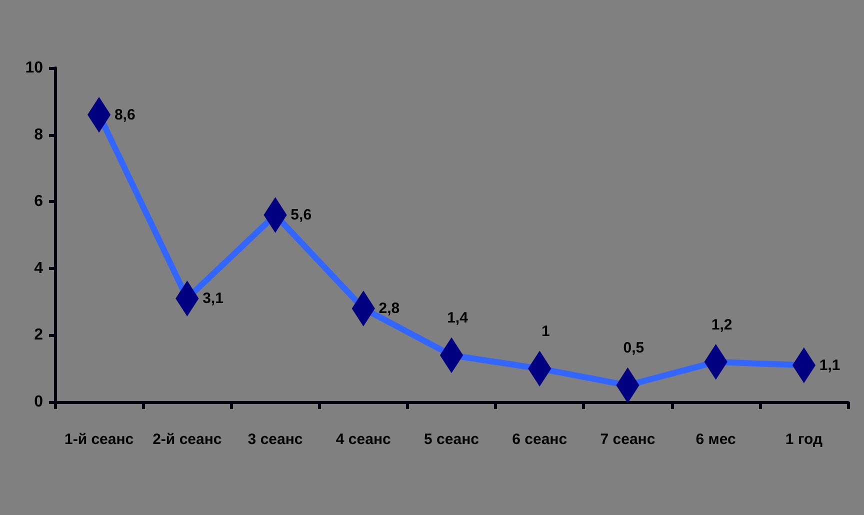  What do you see at coordinates (363, 439) in the screenshot?
I see `x-tick-label: 4 сеанс` at bounding box center [363, 439].